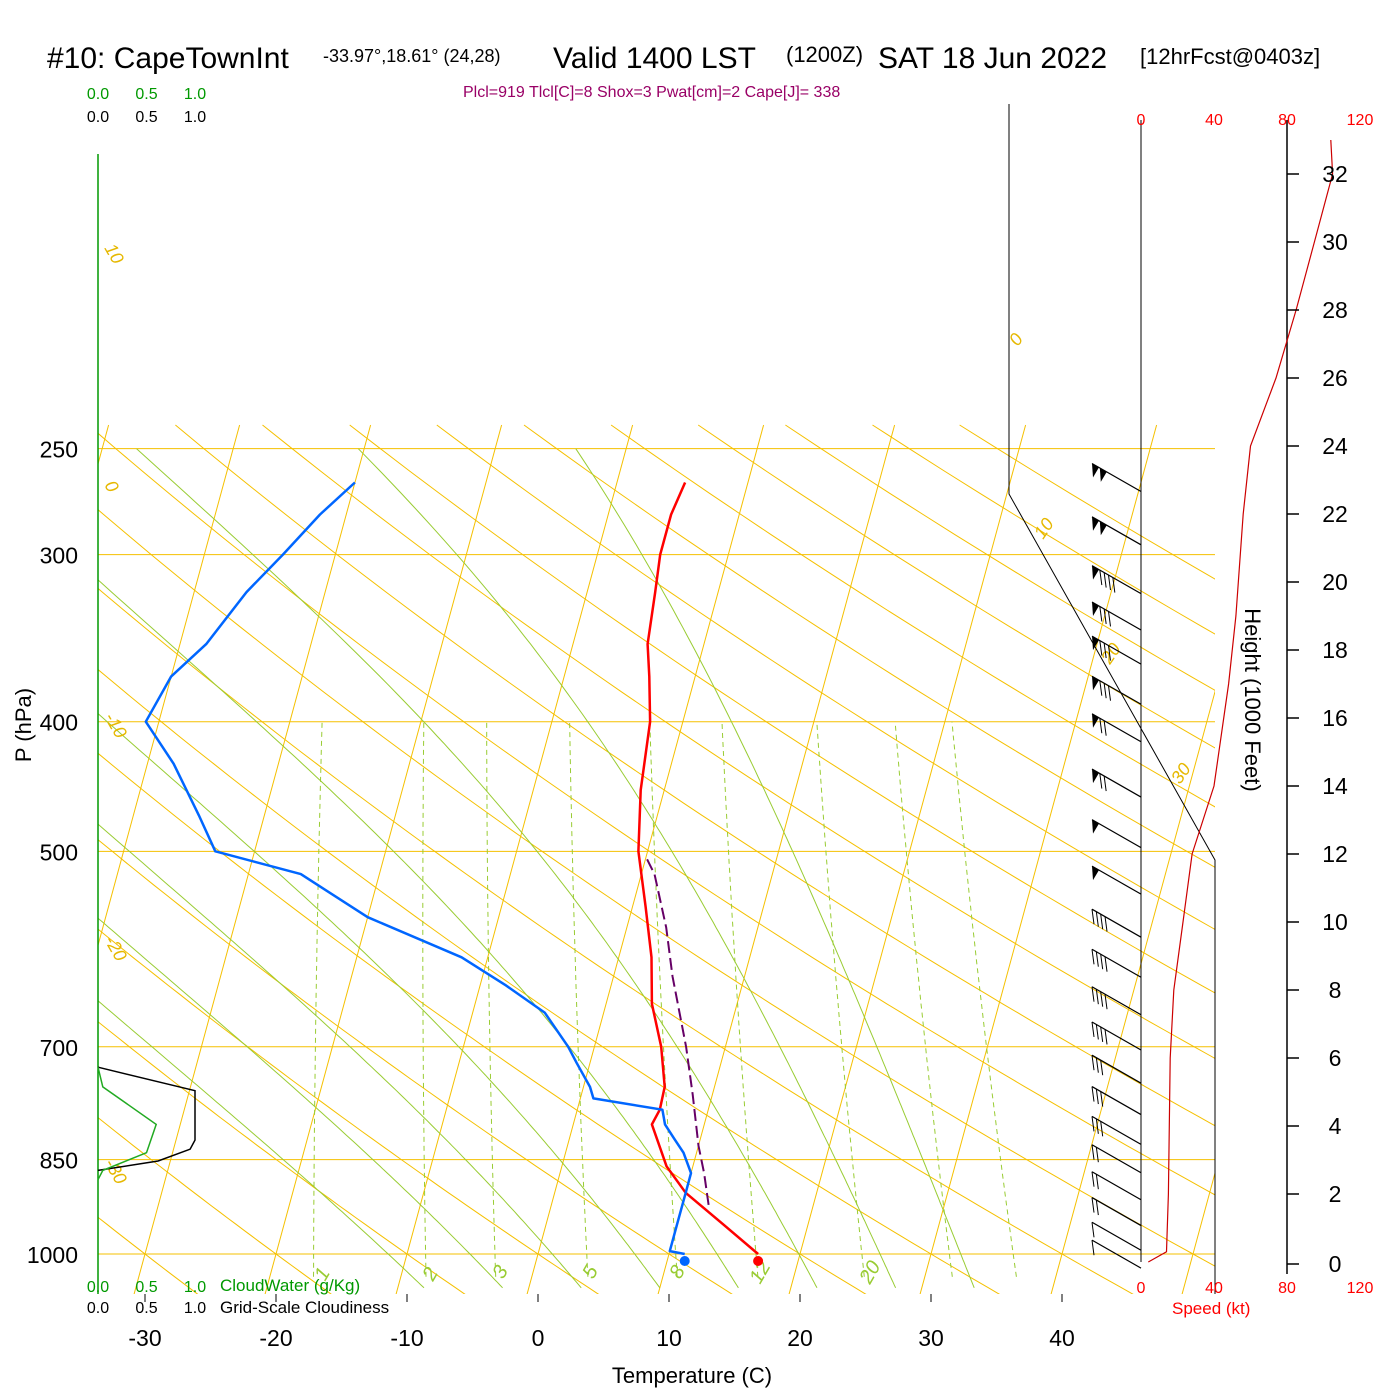 This screenshot has height=1400, width=1400. I want to click on height-tick-label: 22, so click(1335, 514).